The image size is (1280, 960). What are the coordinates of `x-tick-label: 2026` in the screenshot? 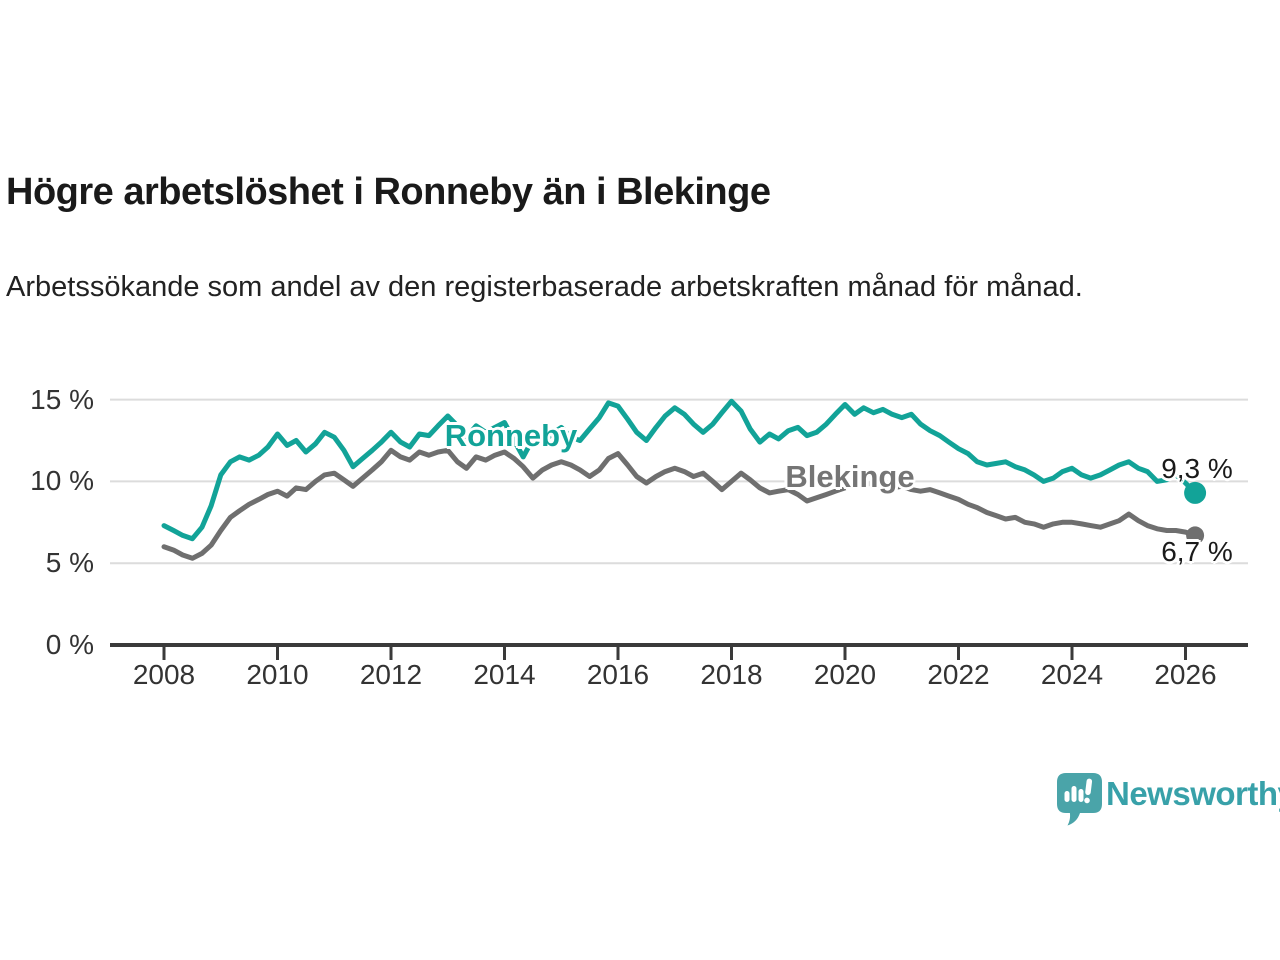 It's located at (1185, 674).